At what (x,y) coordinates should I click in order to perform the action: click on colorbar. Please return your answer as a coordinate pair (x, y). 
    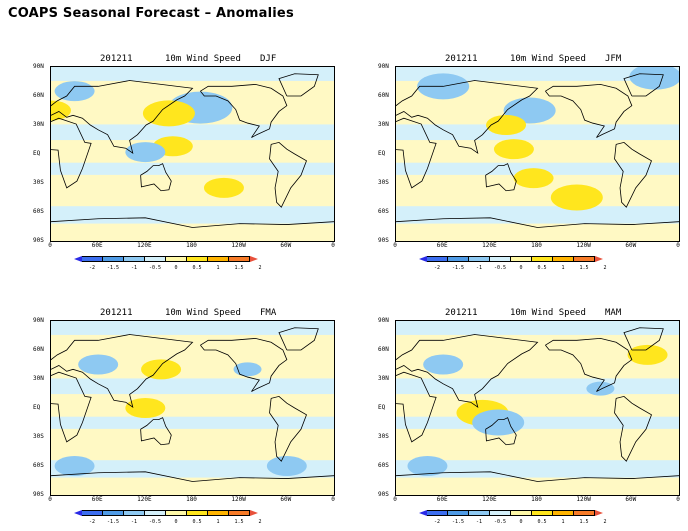
    Looking at the image, I should click on (511, 259).